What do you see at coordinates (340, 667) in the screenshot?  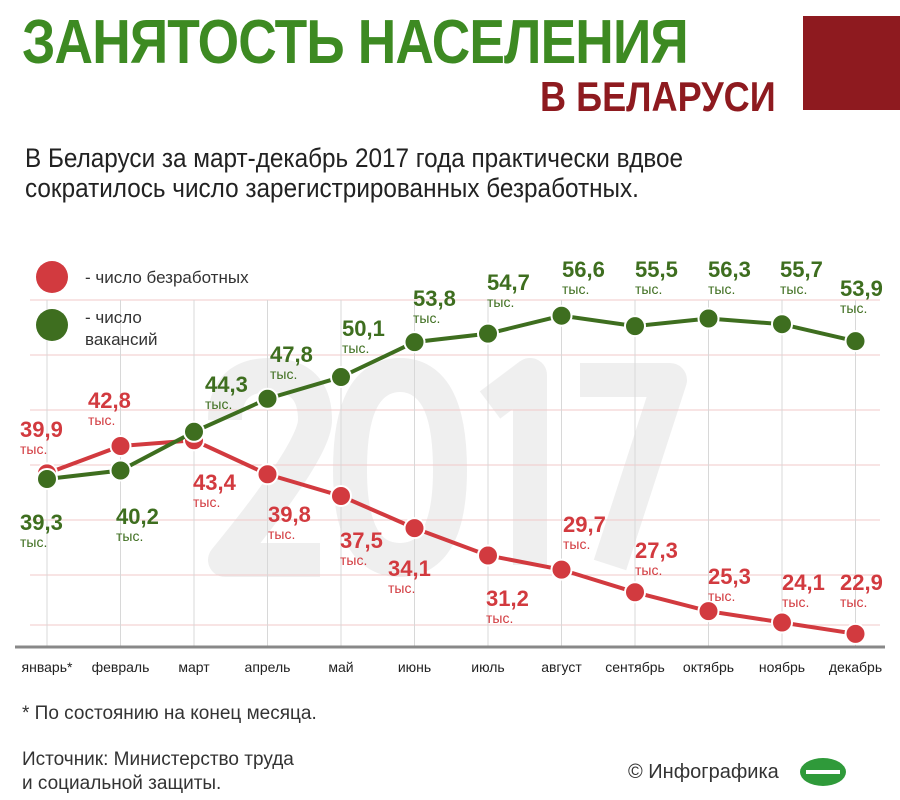 I see `x-tick-label: май` at bounding box center [340, 667].